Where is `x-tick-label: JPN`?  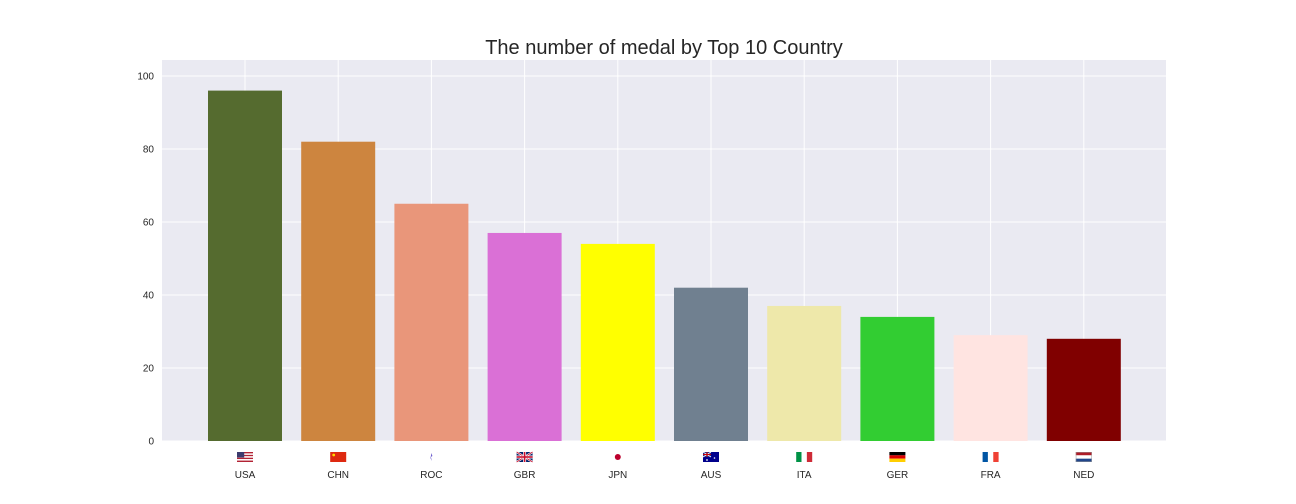
x-tick-label: JPN is located at coordinates (617, 475).